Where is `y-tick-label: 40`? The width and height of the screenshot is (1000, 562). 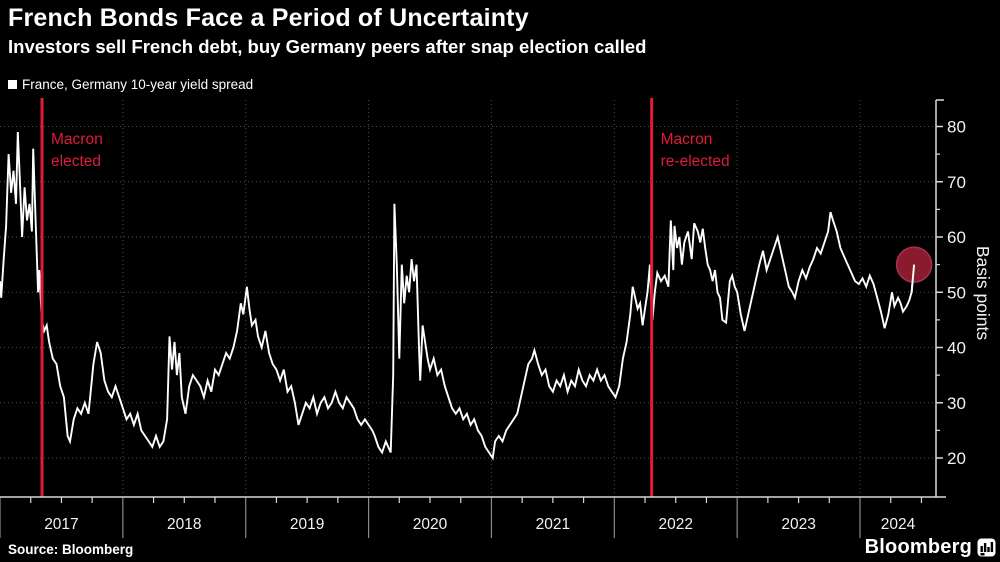
y-tick-label: 40 is located at coordinates (956, 348).